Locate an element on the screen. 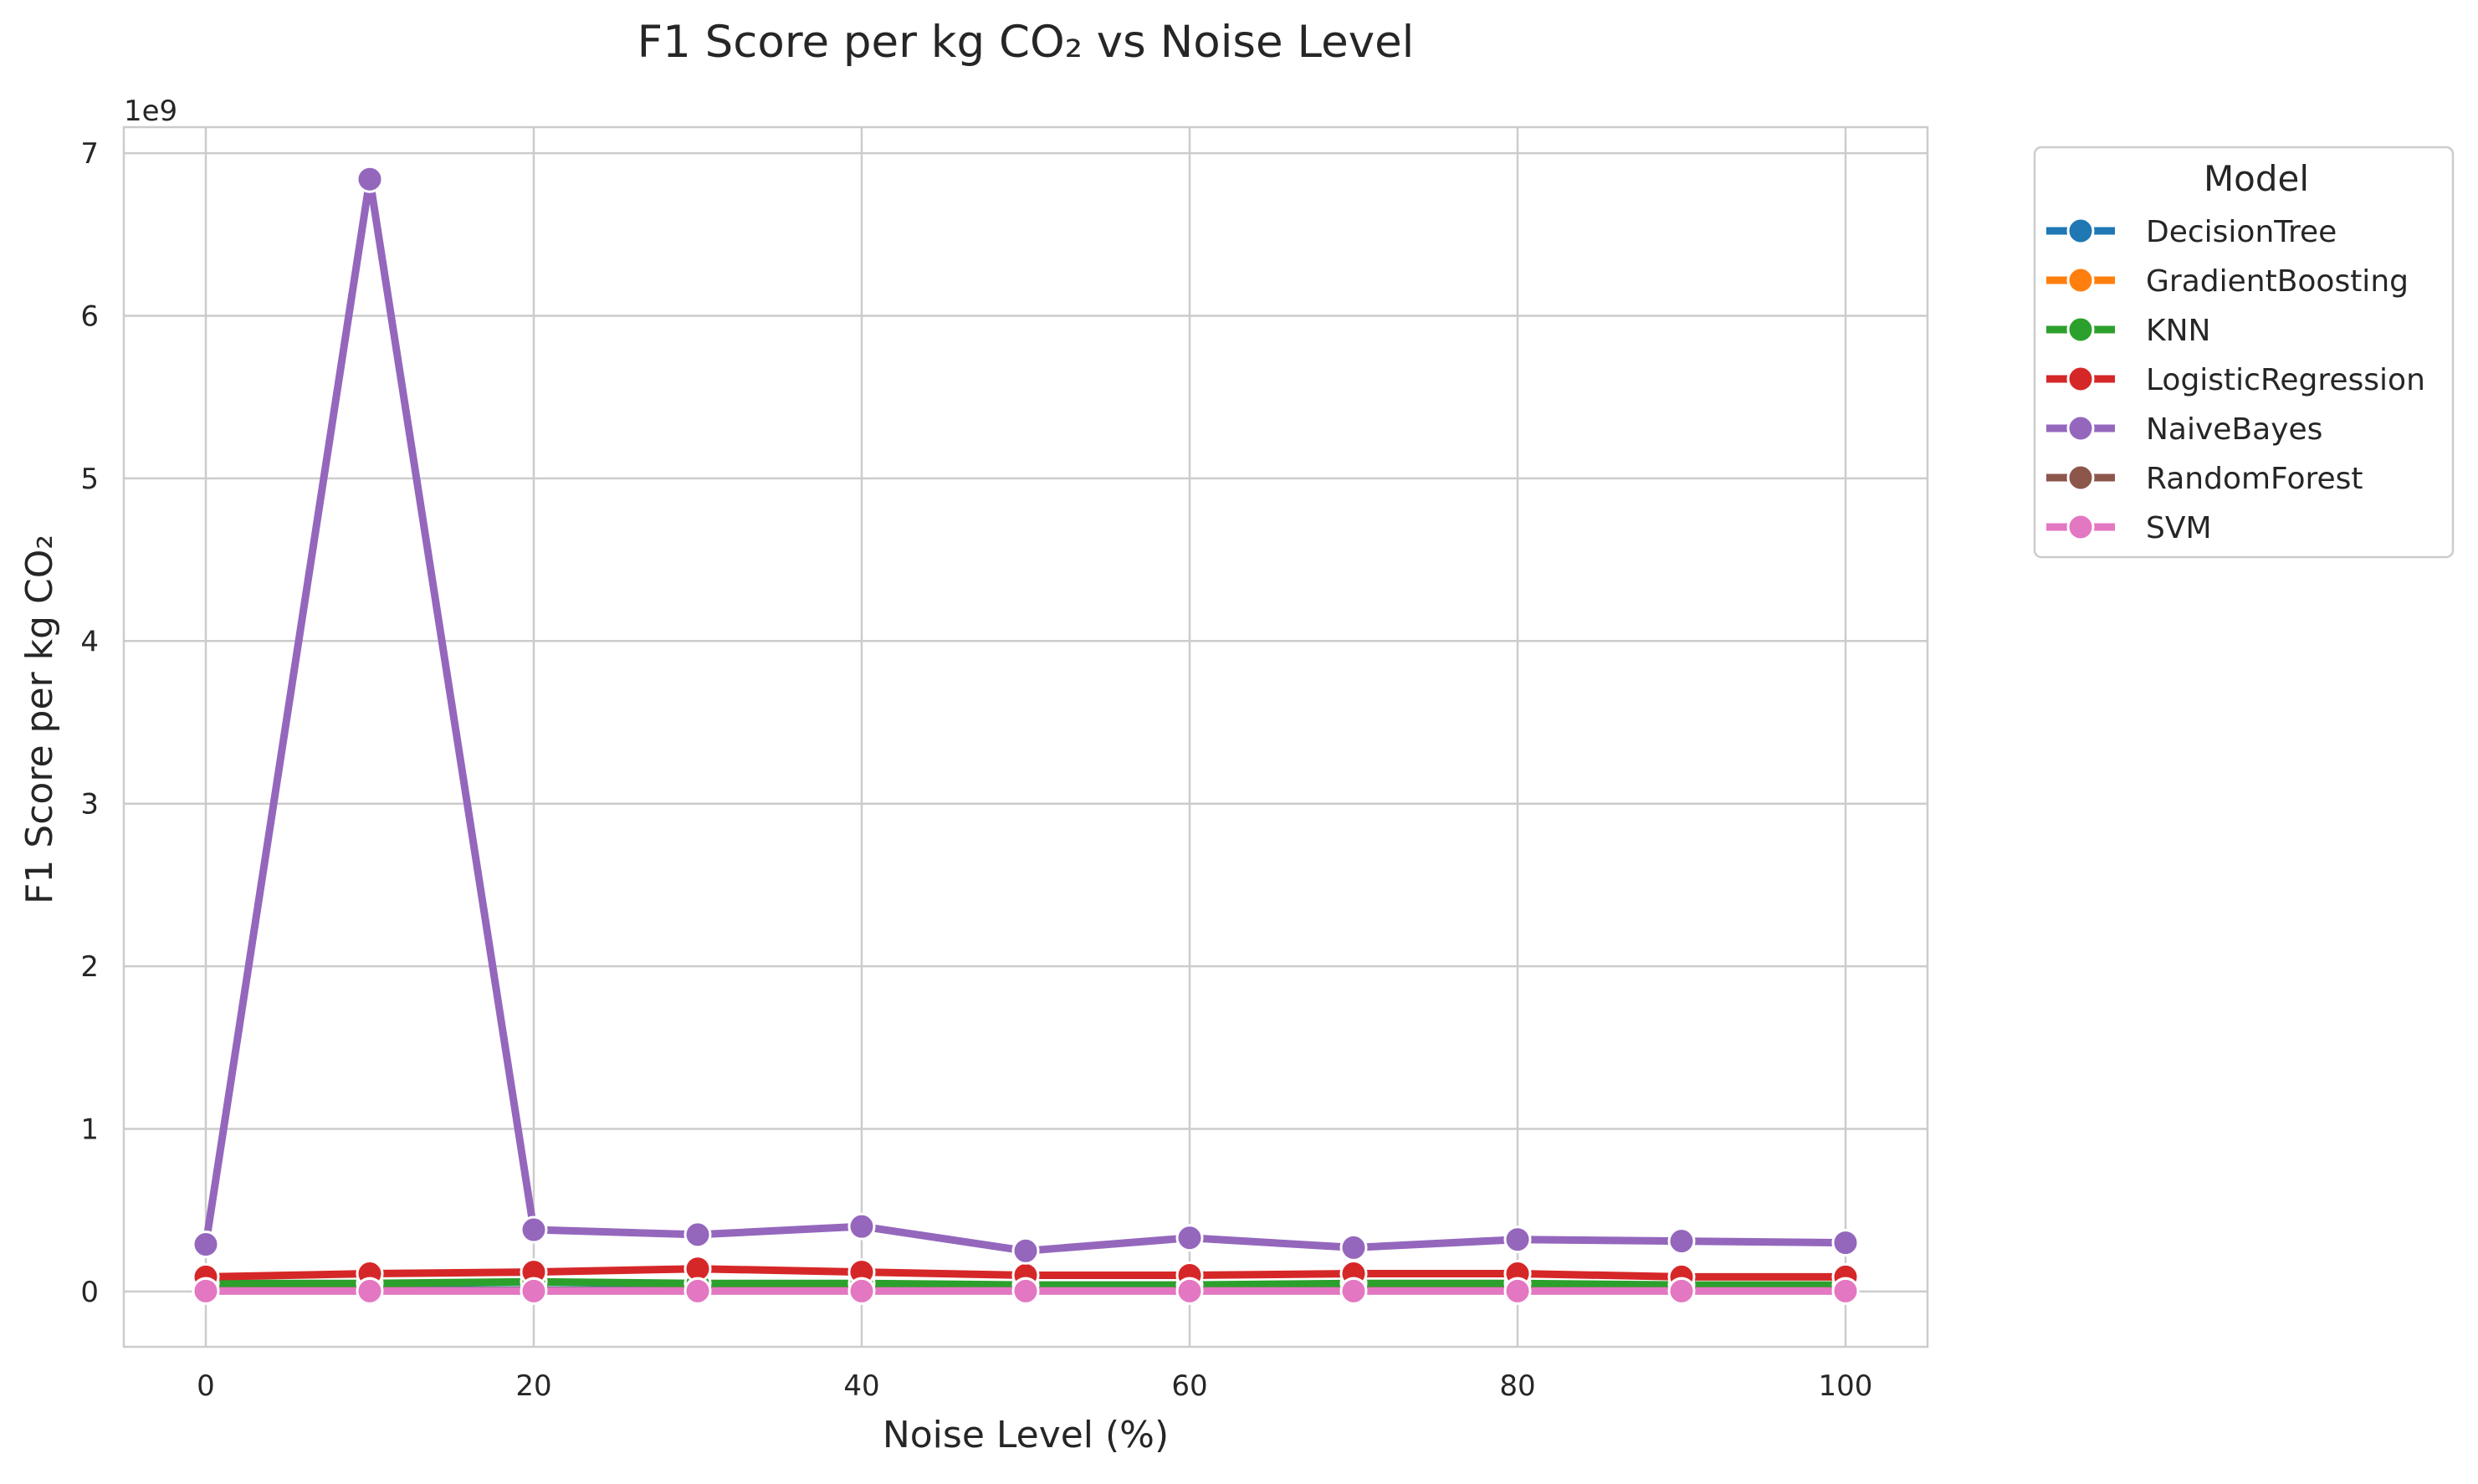 This screenshot has width=2478, height=1484. legend-label: DecisionTree is located at coordinates (2241, 232).